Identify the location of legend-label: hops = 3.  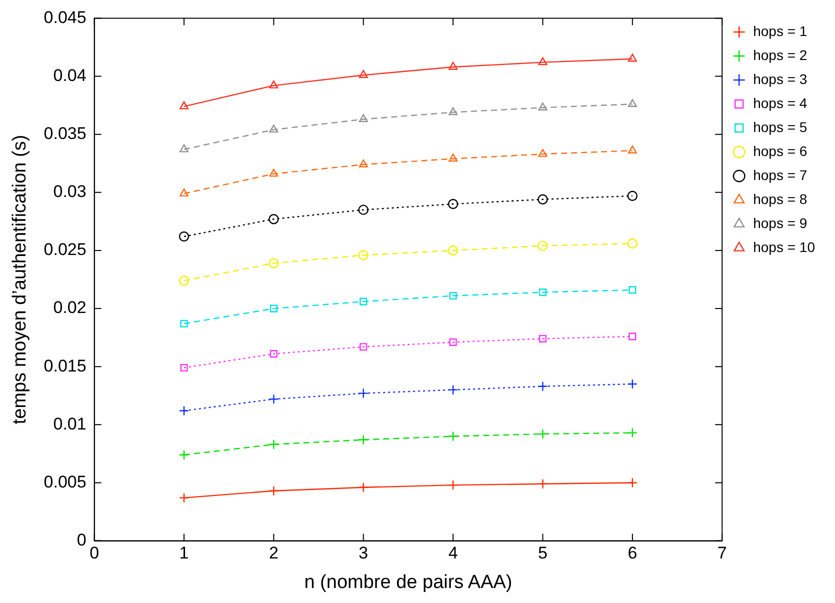
(780, 78).